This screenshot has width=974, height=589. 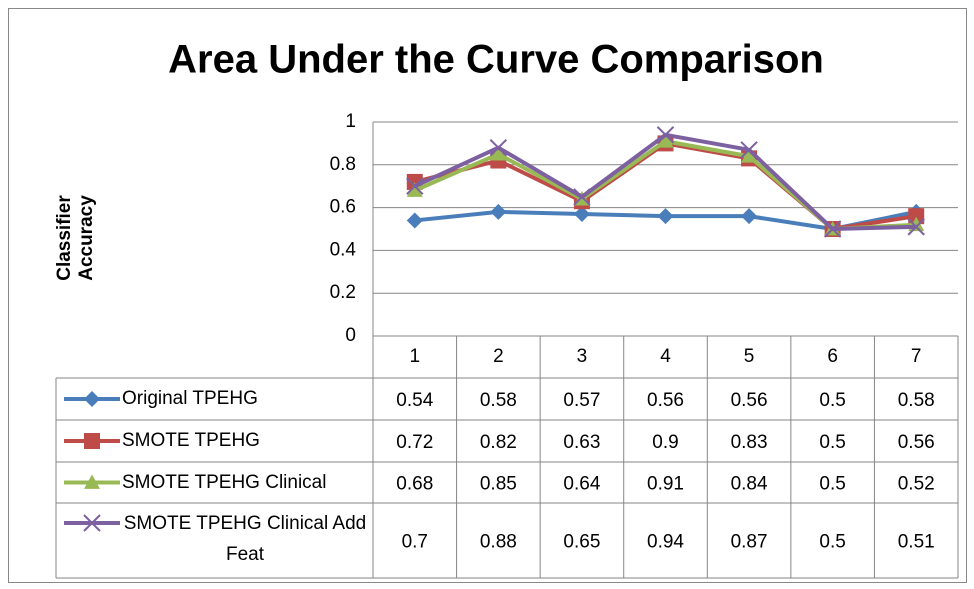 What do you see at coordinates (414, 484) in the screenshot?
I see `table-value: 0.68` at bounding box center [414, 484].